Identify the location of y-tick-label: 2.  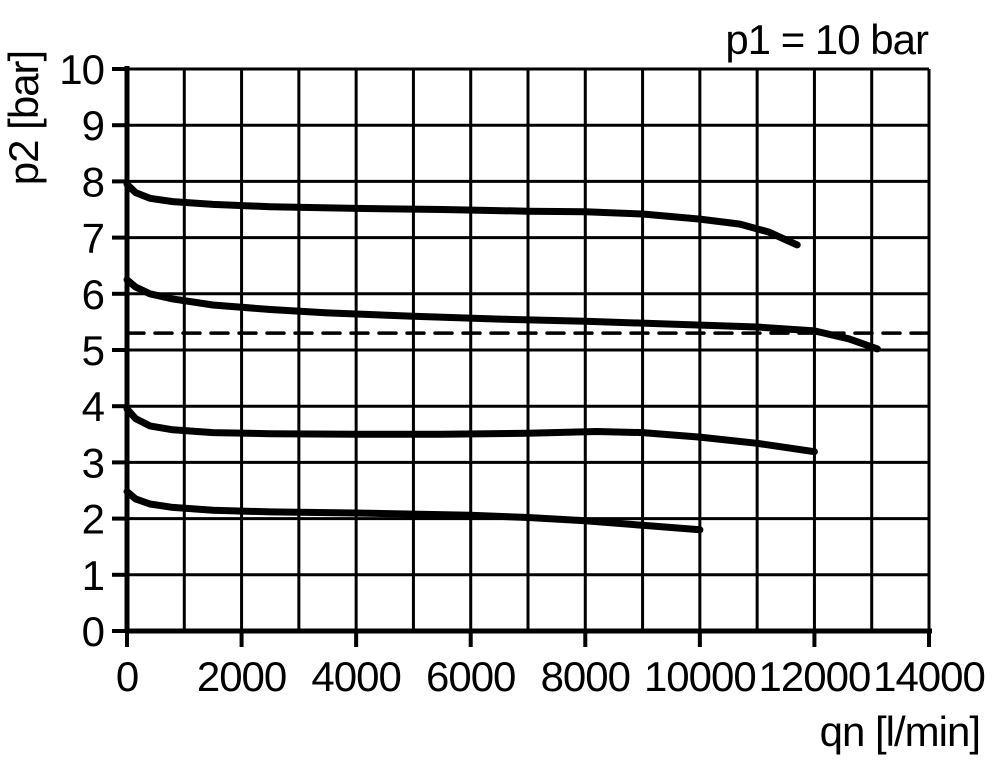
(93, 519).